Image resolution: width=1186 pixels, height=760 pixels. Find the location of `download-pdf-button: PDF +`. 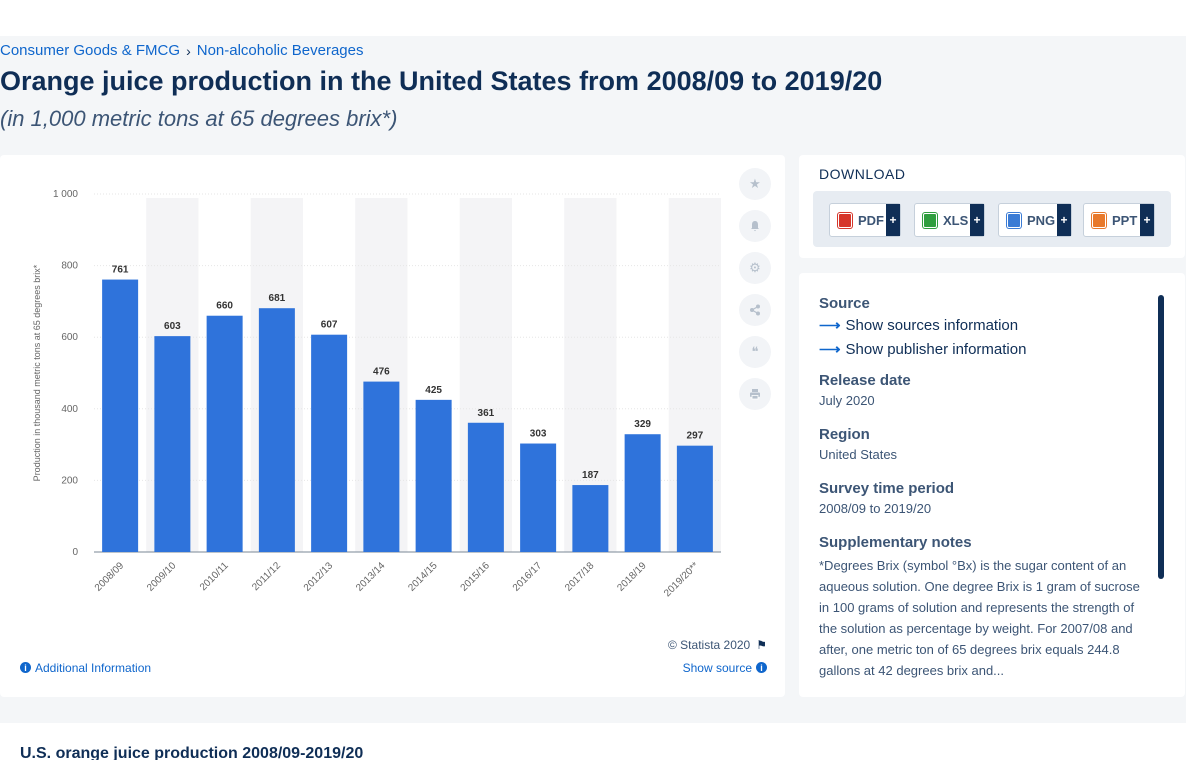

download-pdf-button: PDF + is located at coordinates (865, 220).